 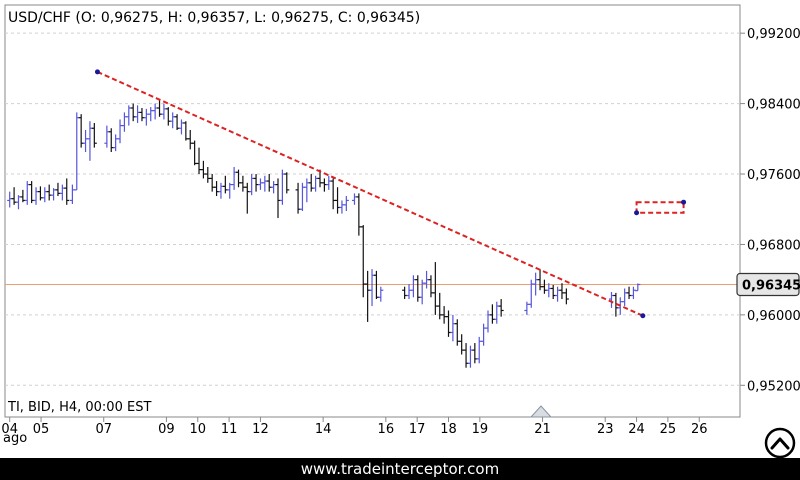 I want to click on x-tick-label: 11, so click(x=229, y=429).